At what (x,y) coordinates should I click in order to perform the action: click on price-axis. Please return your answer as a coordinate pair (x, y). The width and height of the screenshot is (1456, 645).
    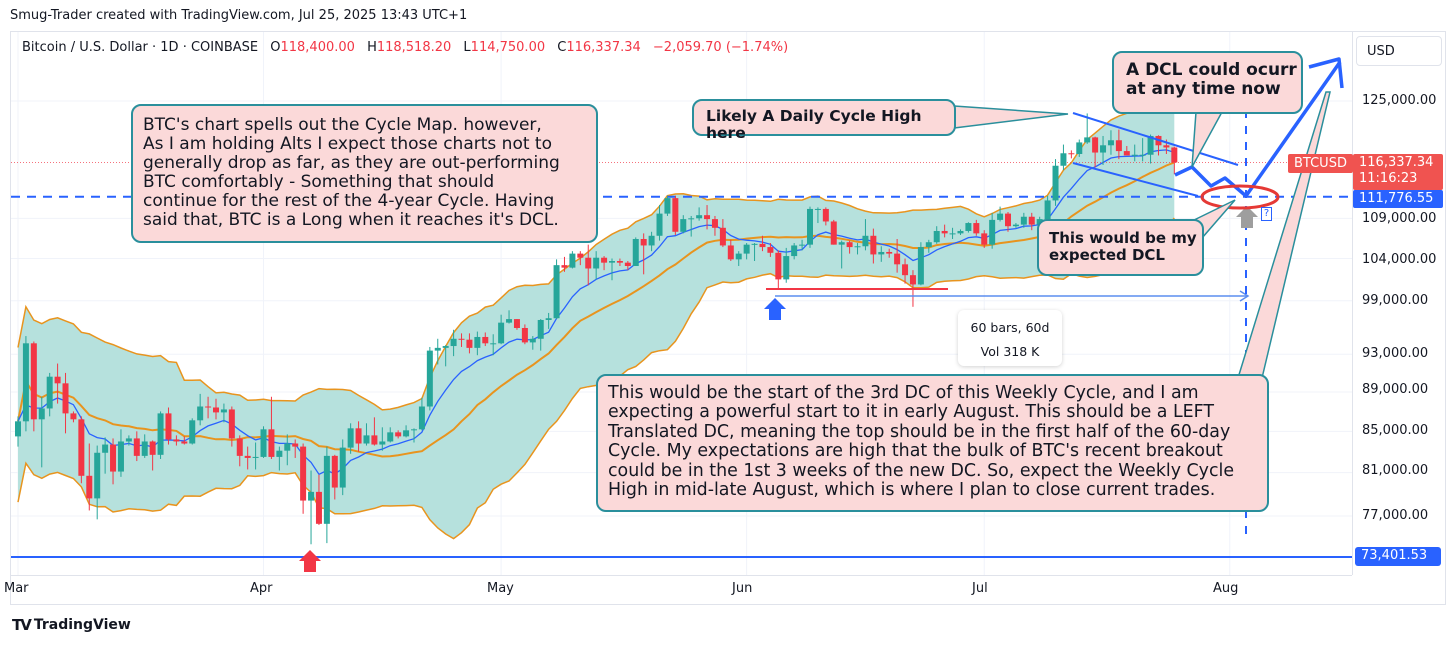
    Looking at the image, I should click on (1399, 303).